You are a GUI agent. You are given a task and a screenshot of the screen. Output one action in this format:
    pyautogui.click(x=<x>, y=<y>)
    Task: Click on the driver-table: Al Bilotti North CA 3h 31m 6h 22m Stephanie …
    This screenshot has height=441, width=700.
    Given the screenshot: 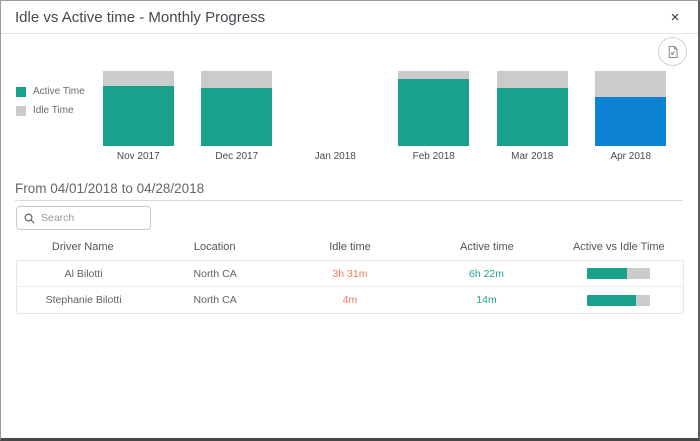 What is the action you would take?
    pyautogui.click(x=350, y=287)
    